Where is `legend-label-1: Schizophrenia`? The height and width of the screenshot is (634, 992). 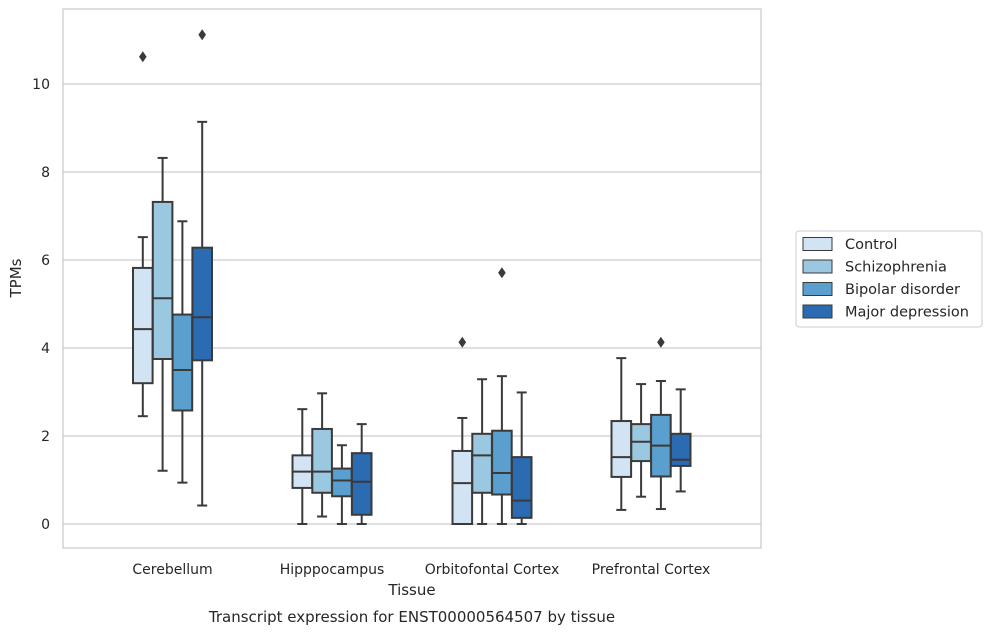 legend-label-1: Schizophrenia is located at coordinates (896, 268).